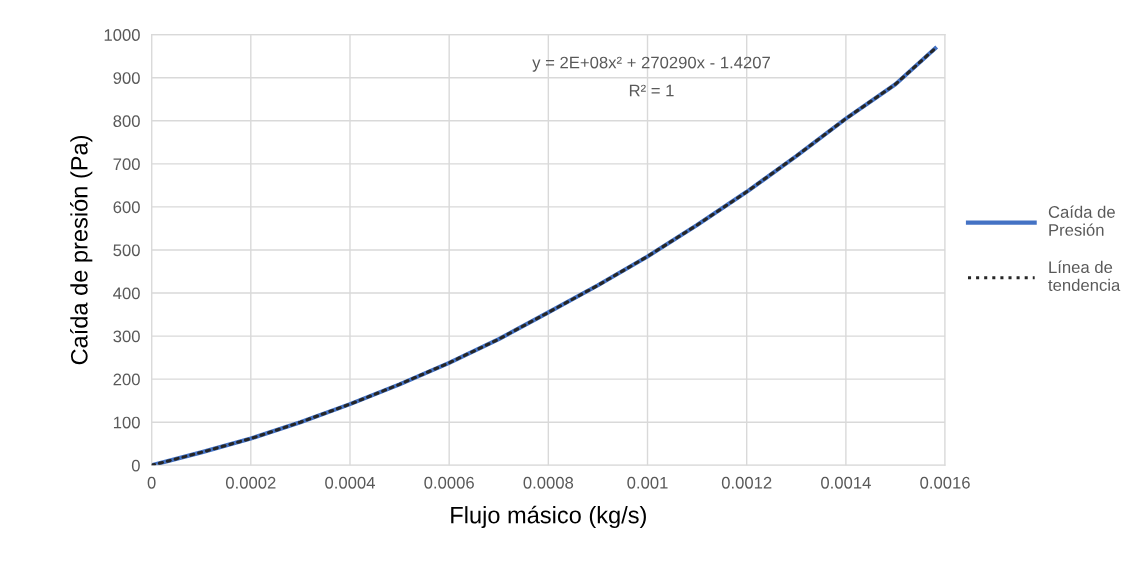 The image size is (1140, 578). I want to click on legend-label: Línea de tendencia, so click(1084, 276).